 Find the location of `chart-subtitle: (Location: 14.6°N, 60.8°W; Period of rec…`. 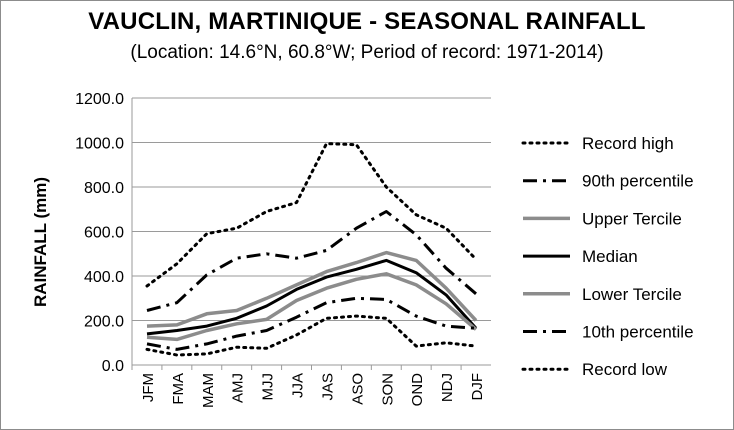

chart-subtitle: (Location: 14.6°N, 60.8°W; Period of rec… is located at coordinates (367, 52).